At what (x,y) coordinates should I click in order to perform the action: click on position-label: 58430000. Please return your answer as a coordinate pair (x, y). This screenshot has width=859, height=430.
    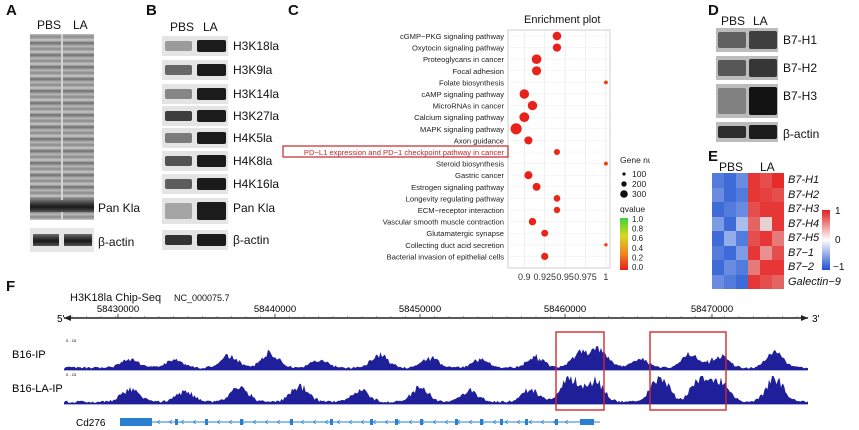
    Looking at the image, I should click on (118, 309).